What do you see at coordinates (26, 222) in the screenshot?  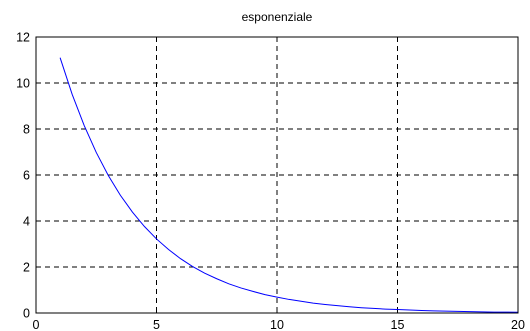 I see `y-tick-label: 4` at bounding box center [26, 222].